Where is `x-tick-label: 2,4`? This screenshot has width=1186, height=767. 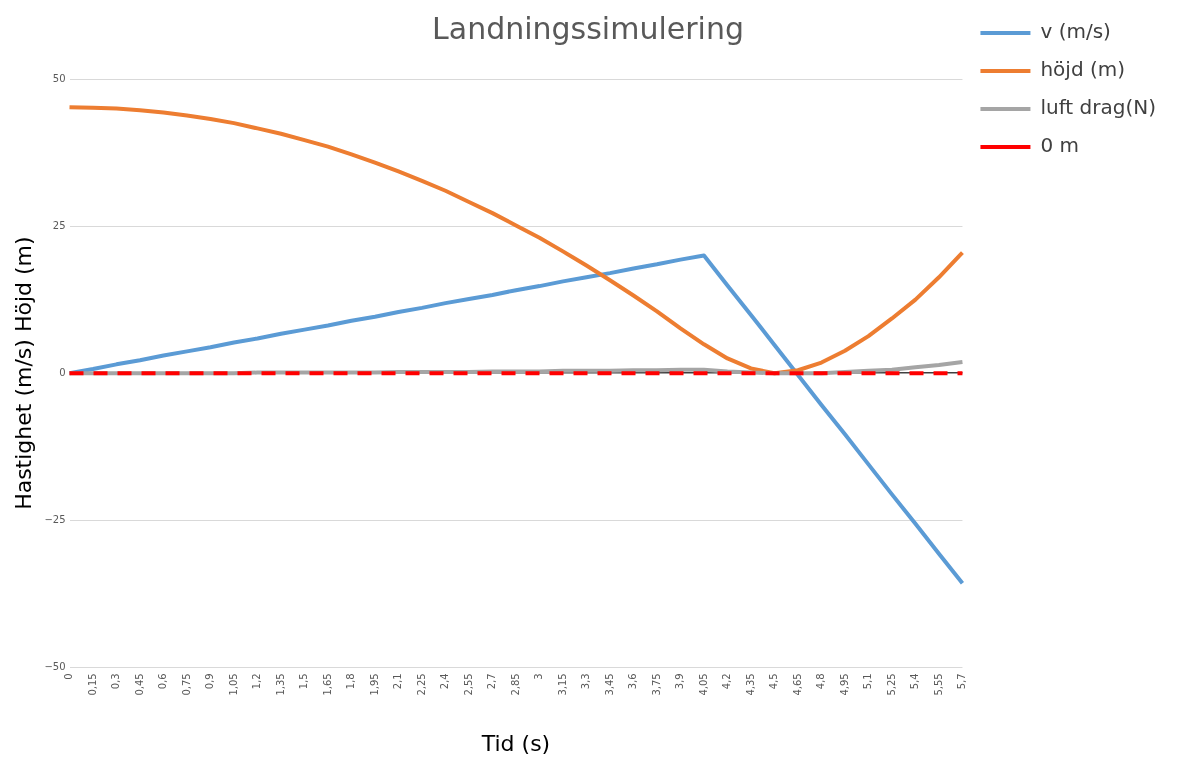
x-tick-label: 2,4 is located at coordinates (445, 681).